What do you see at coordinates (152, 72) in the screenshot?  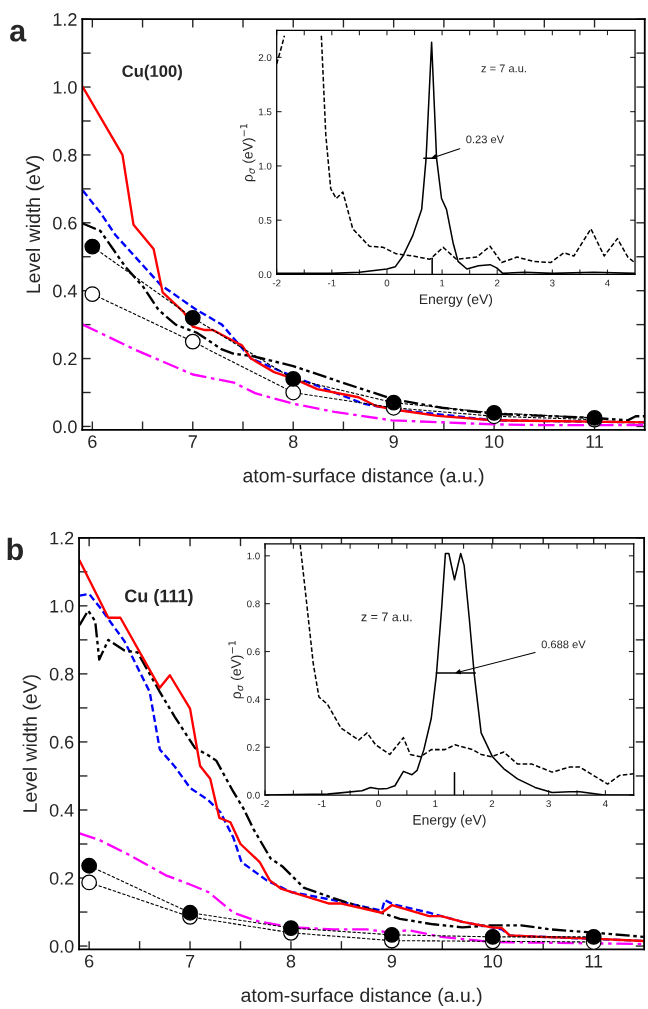 I see `annotation: Cu(100)` at bounding box center [152, 72].